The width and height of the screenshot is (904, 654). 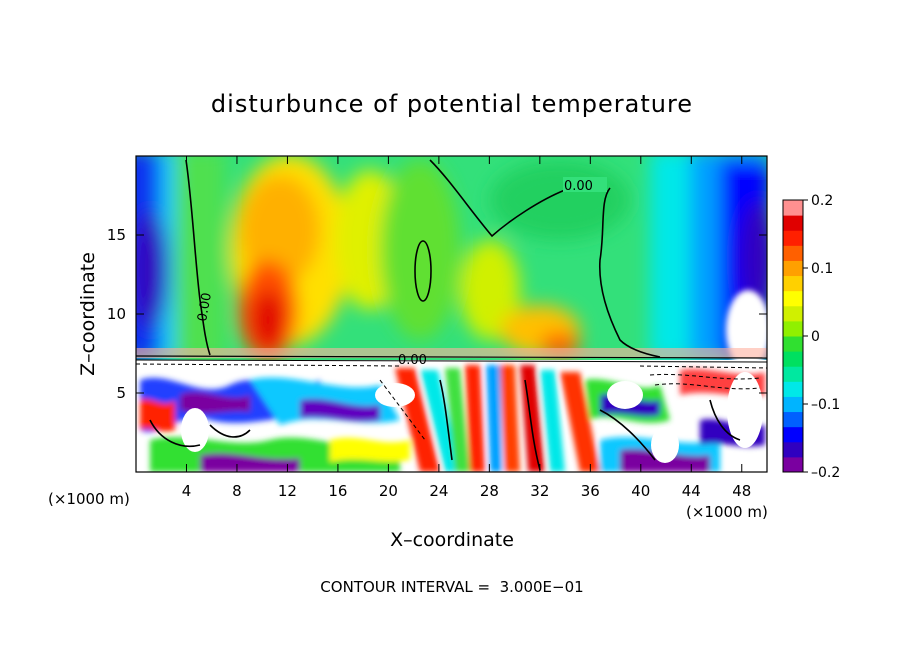 I want to click on x-tick-label: 12, so click(x=287, y=491).